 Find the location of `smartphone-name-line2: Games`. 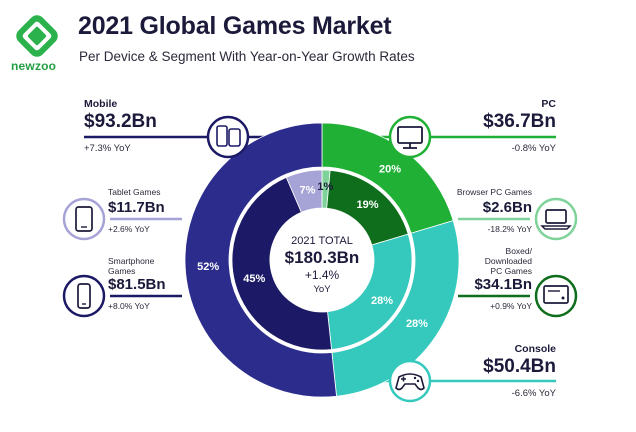

smartphone-name-line2: Games is located at coordinates (122, 271).